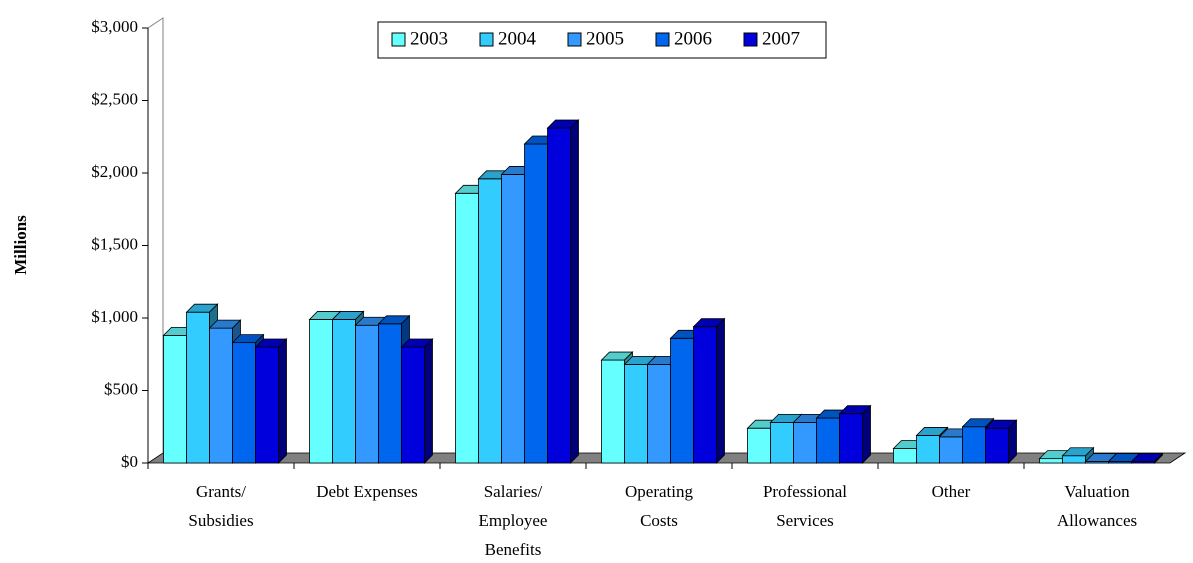  What do you see at coordinates (951, 491) in the screenshot?
I see `x-tick-label: Other` at bounding box center [951, 491].